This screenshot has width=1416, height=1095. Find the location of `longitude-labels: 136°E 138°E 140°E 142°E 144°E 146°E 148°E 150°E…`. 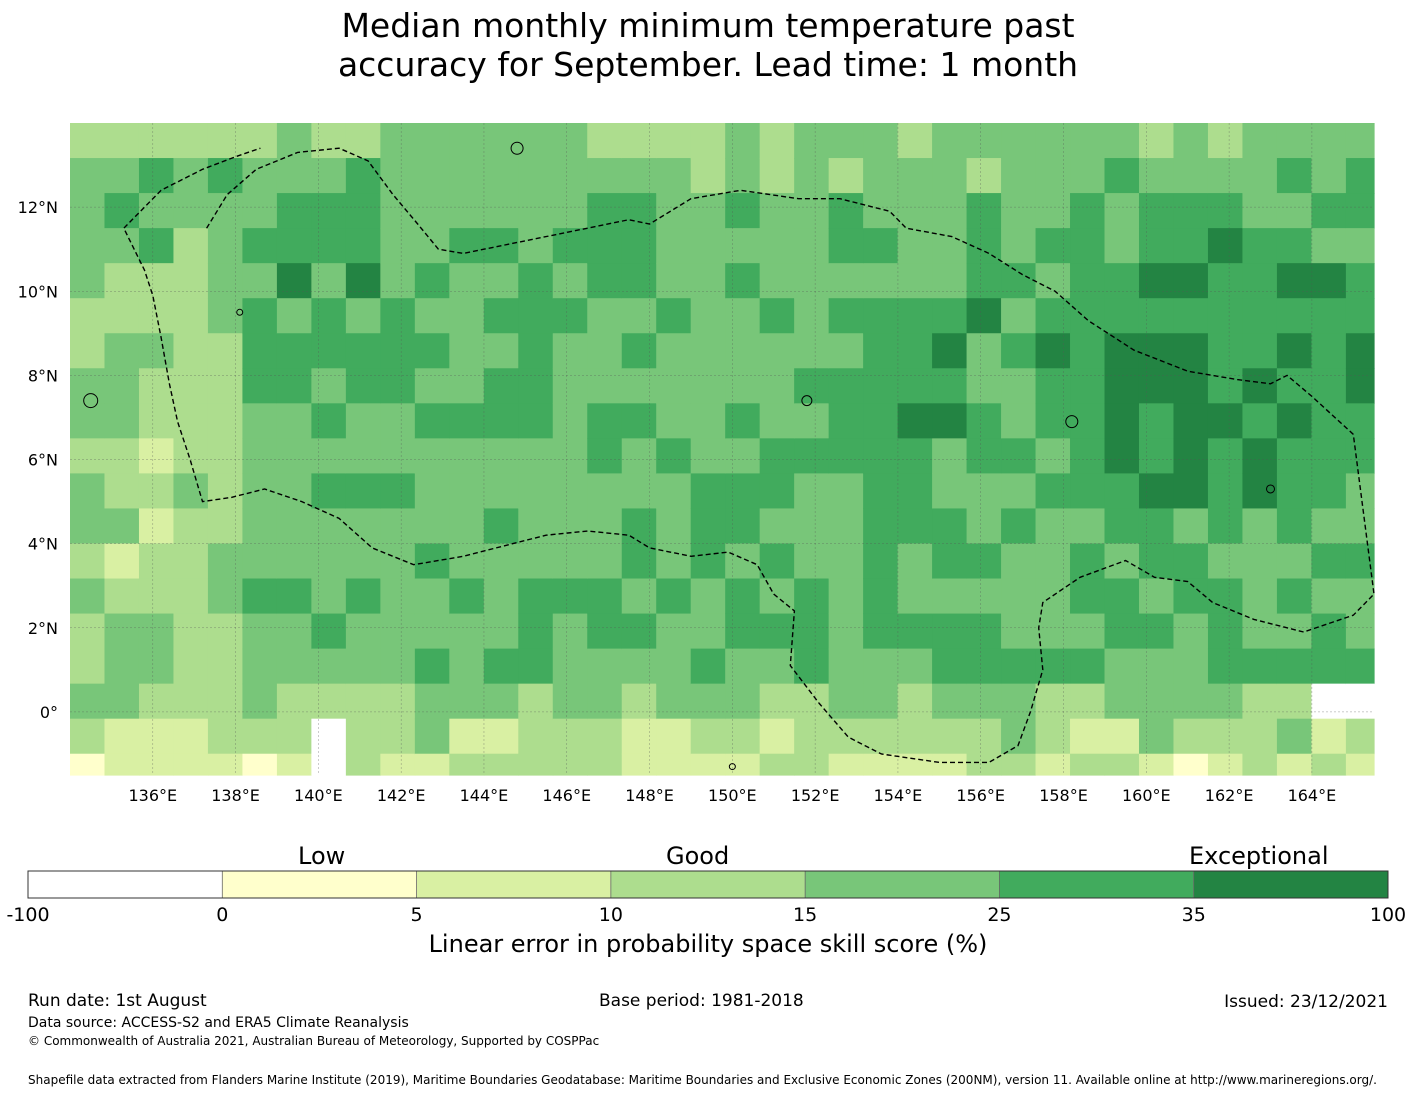

longitude-labels: 136°E 138°E 140°E 142°E 144°E 146°E 148°E 150°E… is located at coordinates (732, 795).